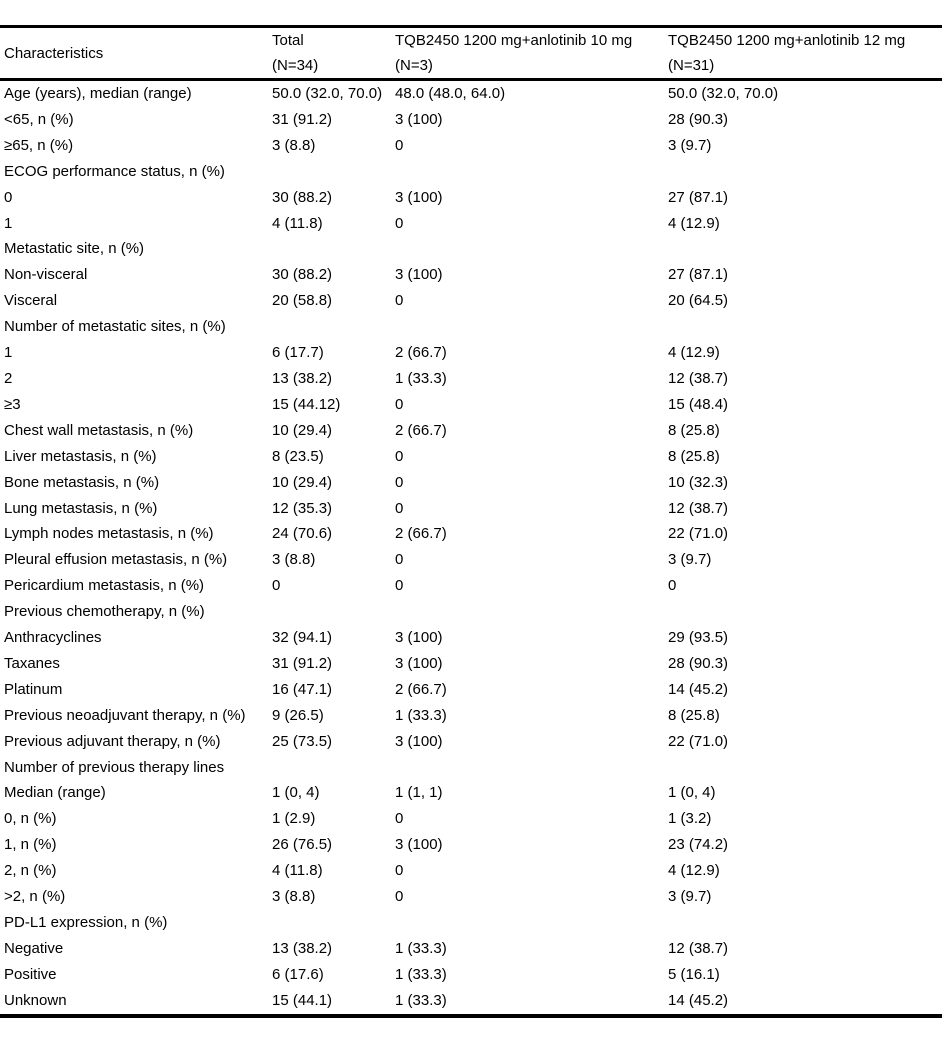 This screenshot has height=1045, width=942. Describe the element at coordinates (471, 146) in the screenshot. I see `table-row: ≥65, n (%) 3 (8.8) 0 3 (9.7)` at that location.